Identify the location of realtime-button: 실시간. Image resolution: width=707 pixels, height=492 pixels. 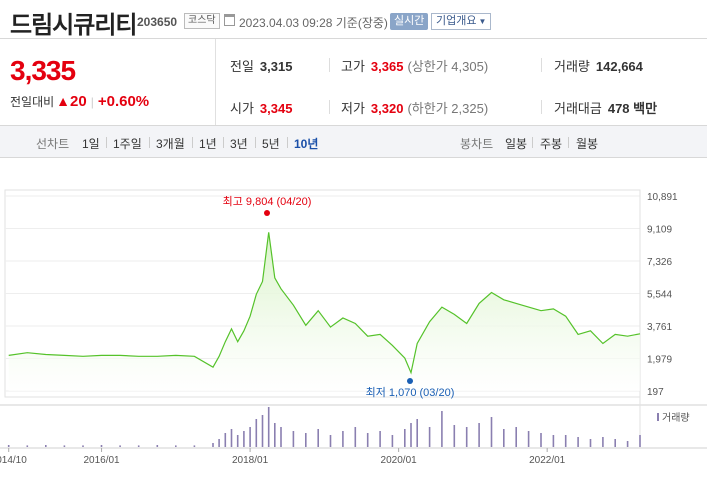
(409, 21).